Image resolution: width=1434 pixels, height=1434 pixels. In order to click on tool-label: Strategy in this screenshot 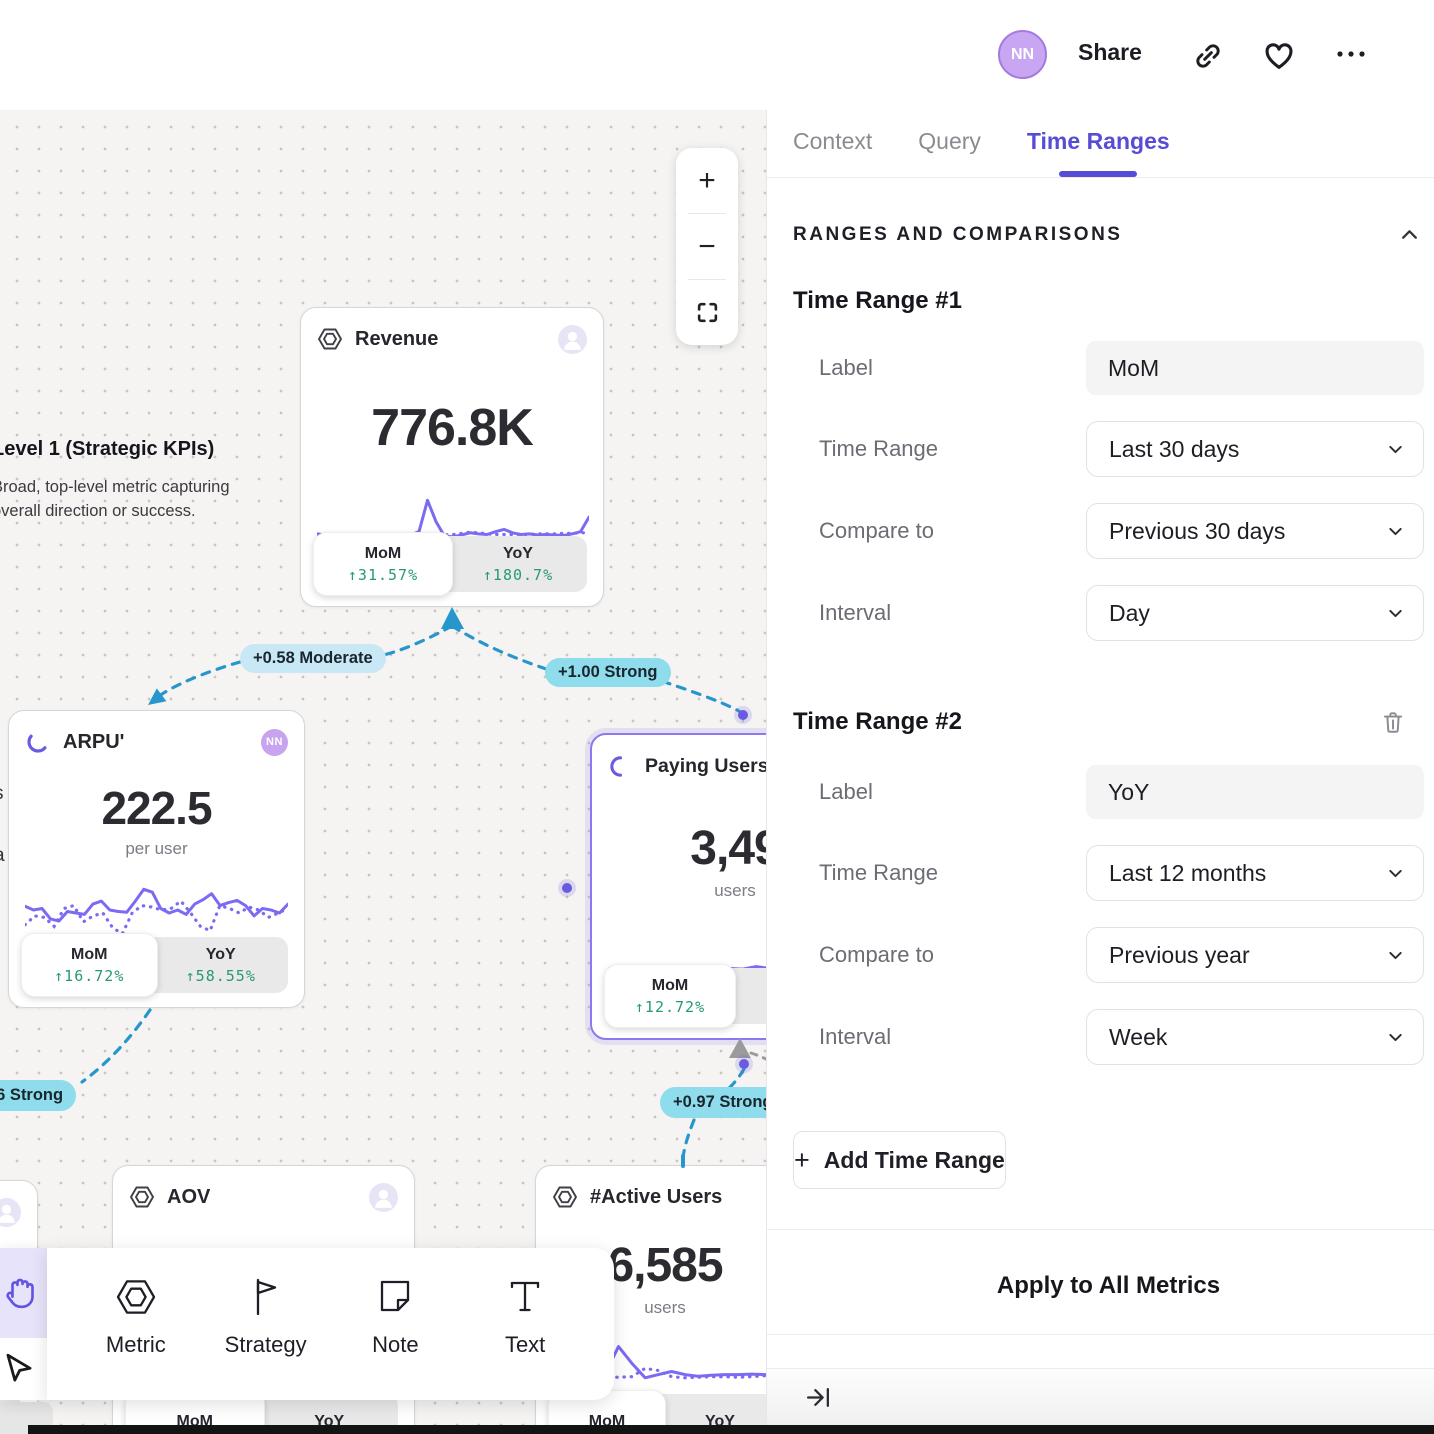, I will do `click(265, 1344)`.